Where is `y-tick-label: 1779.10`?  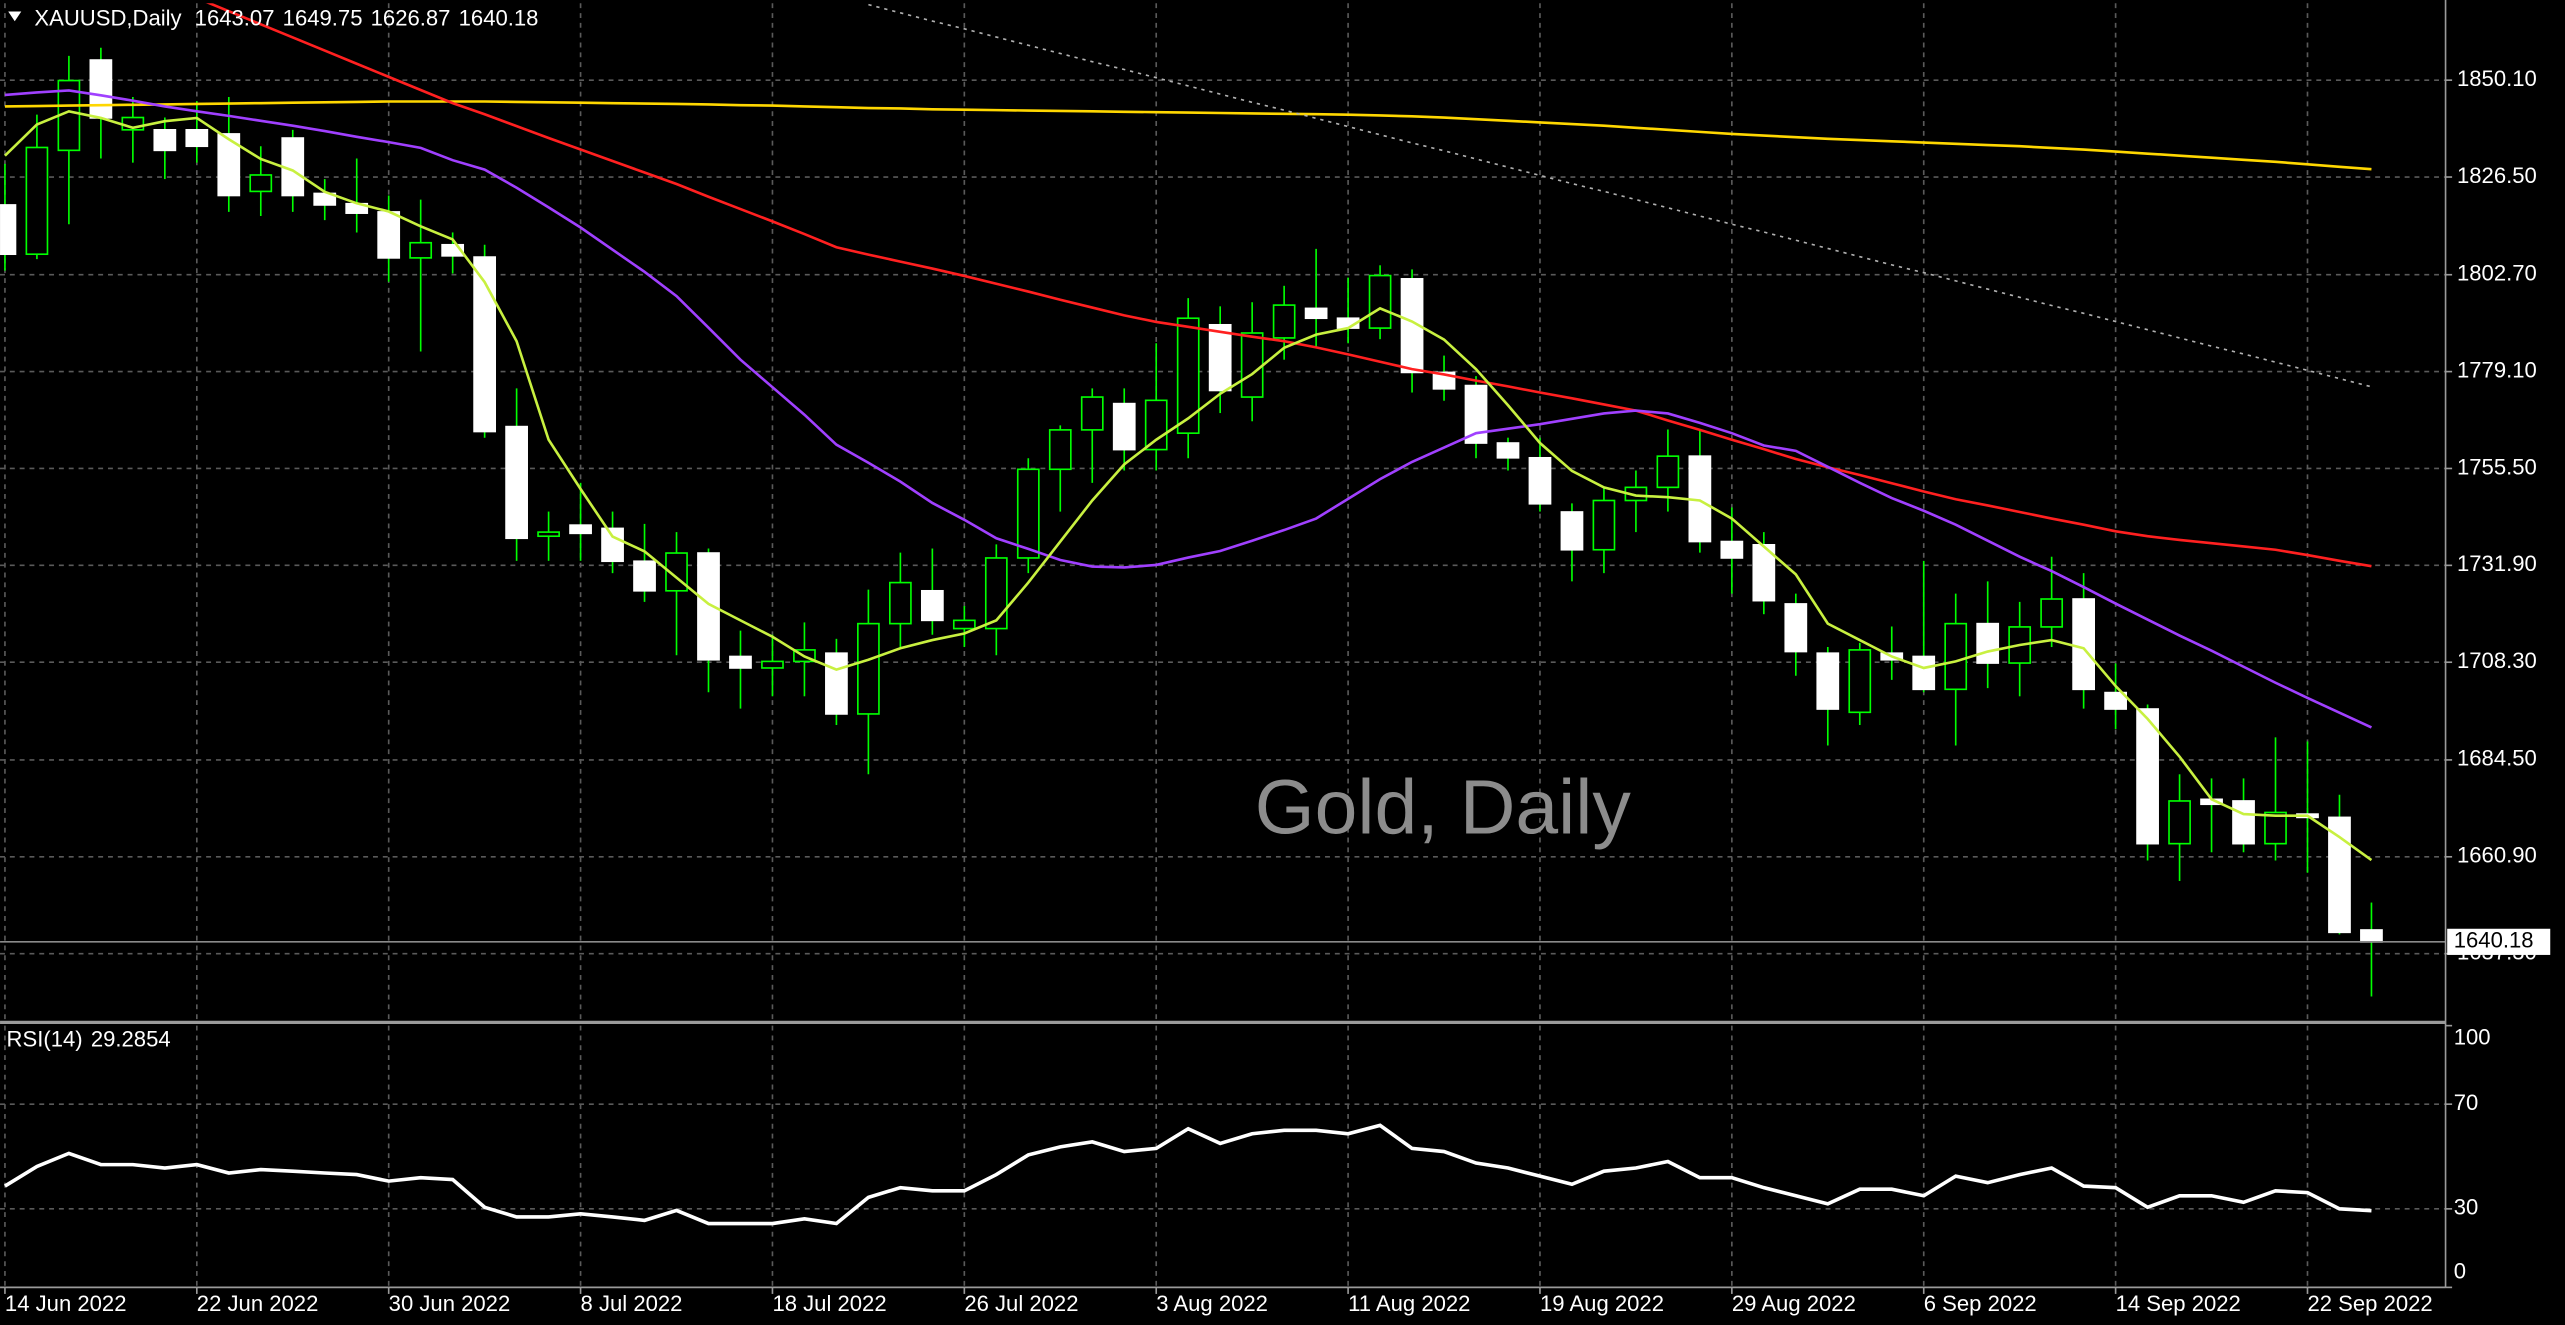
y-tick-label: 1779.10 is located at coordinates (2497, 369).